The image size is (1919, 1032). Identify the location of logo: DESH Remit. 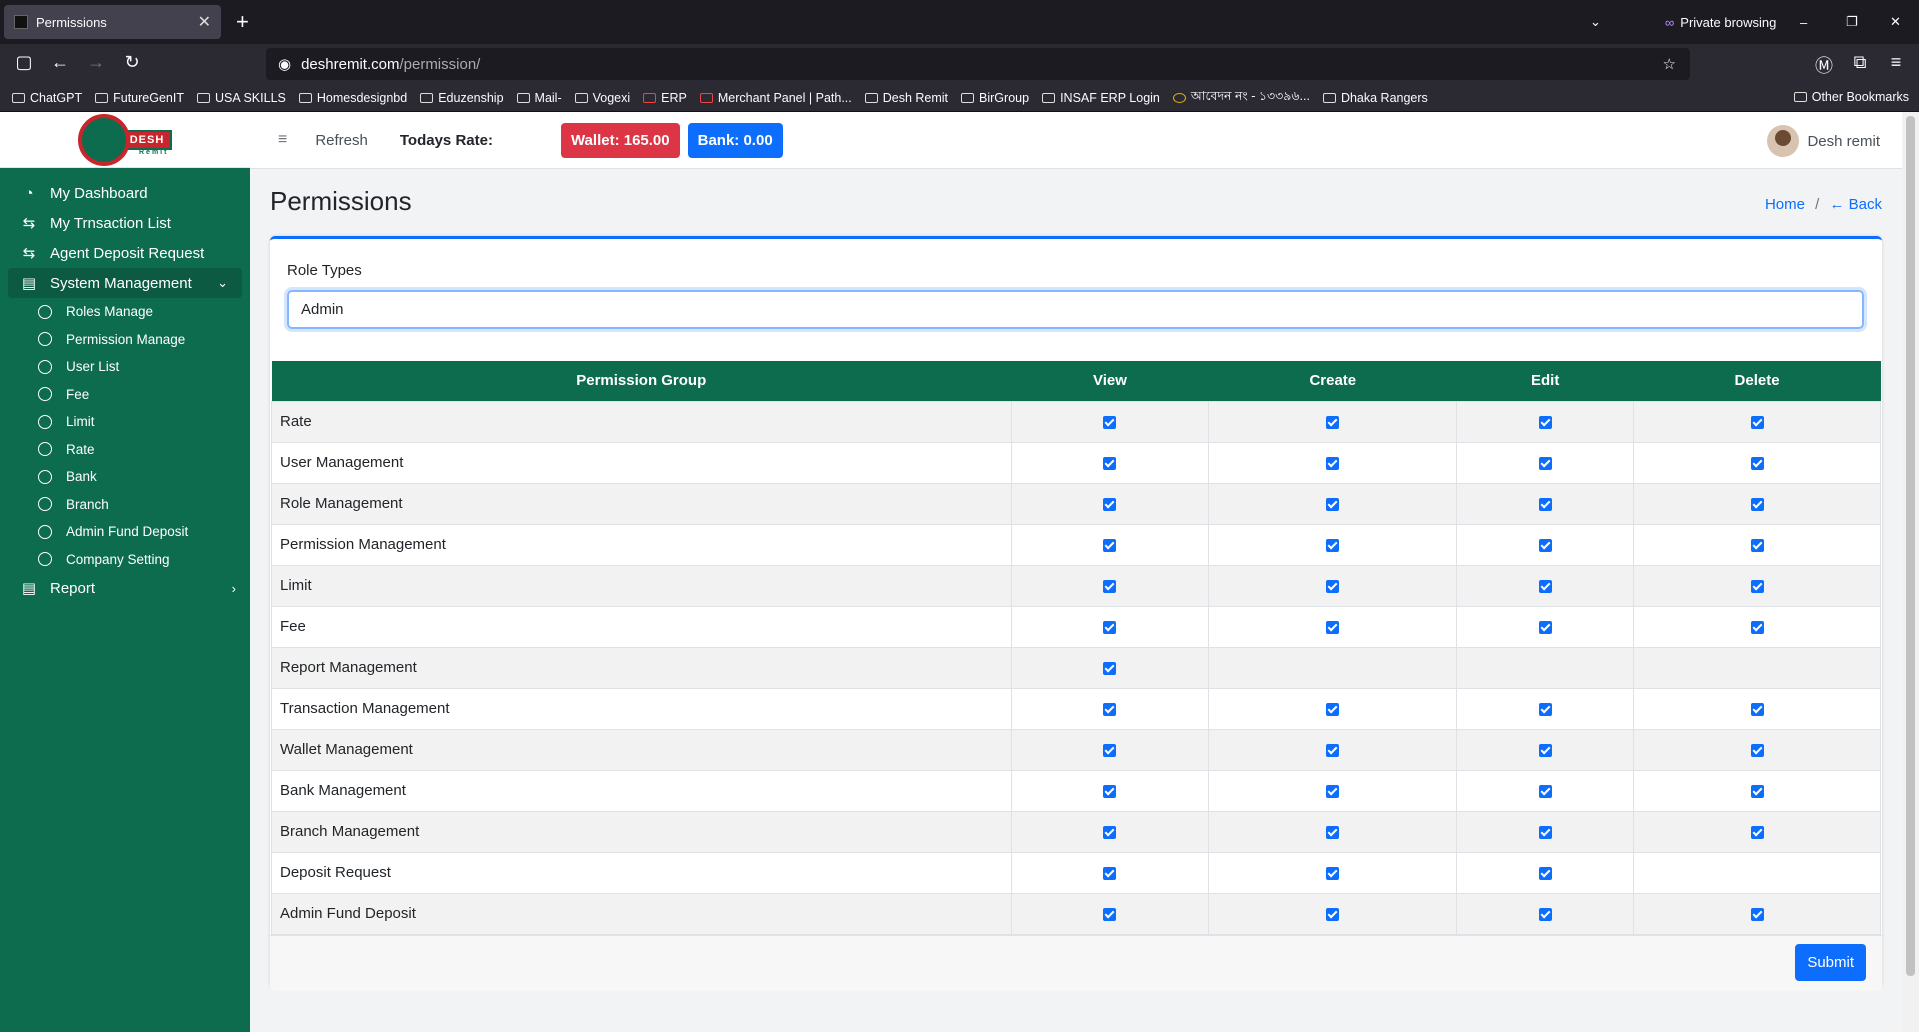
(125, 140).